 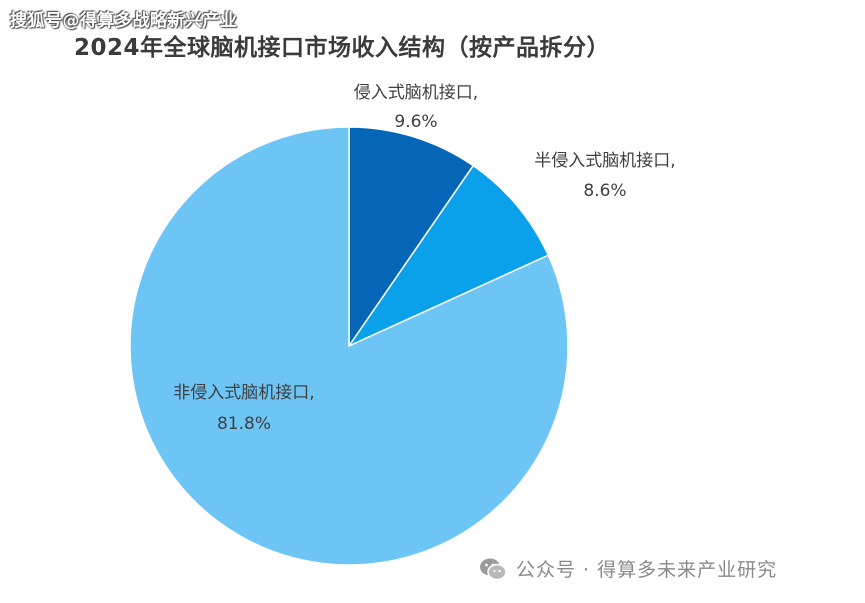 What do you see at coordinates (416, 93) in the screenshot?
I see `slice-label-invasive-name: 侵入式脑机接口,` at bounding box center [416, 93].